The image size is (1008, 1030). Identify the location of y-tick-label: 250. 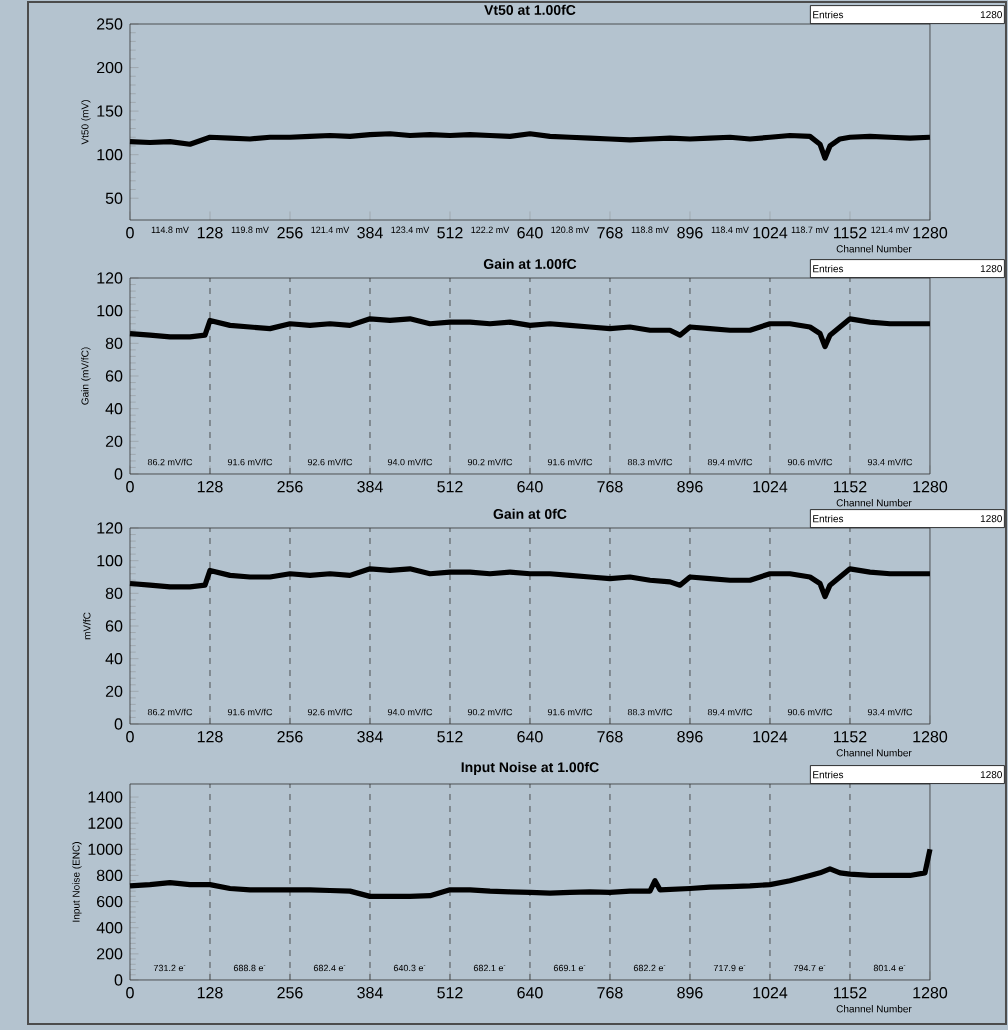
(110, 24).